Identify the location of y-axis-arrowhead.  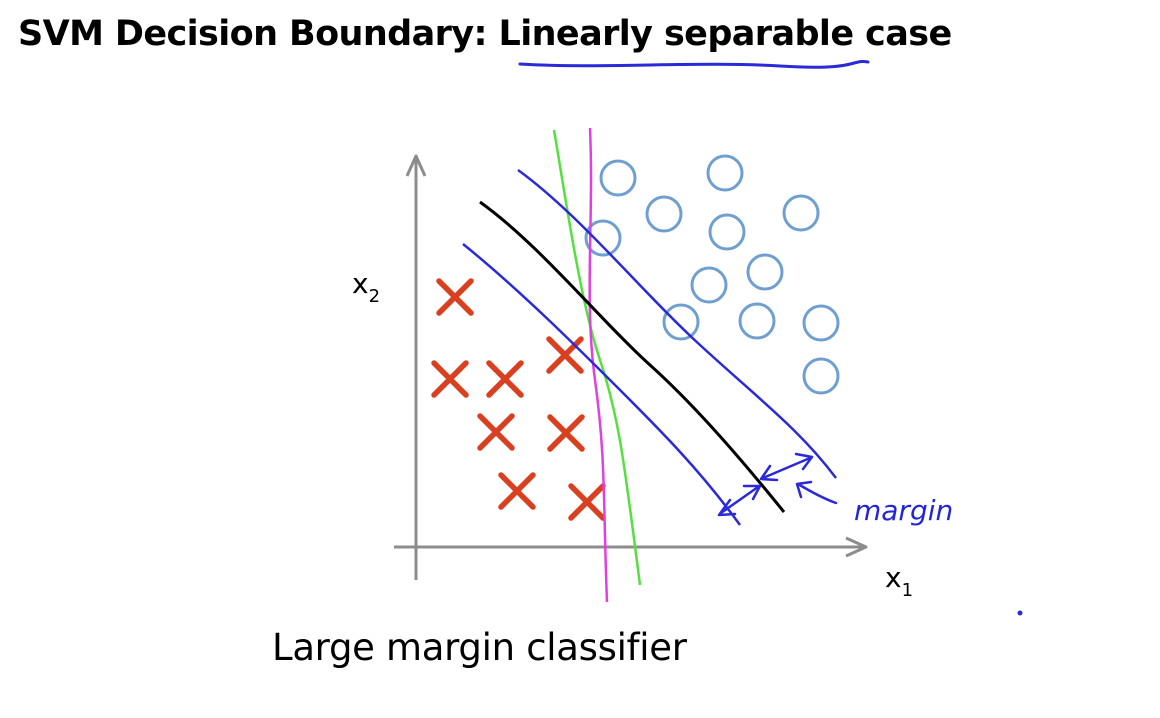
(416, 165).